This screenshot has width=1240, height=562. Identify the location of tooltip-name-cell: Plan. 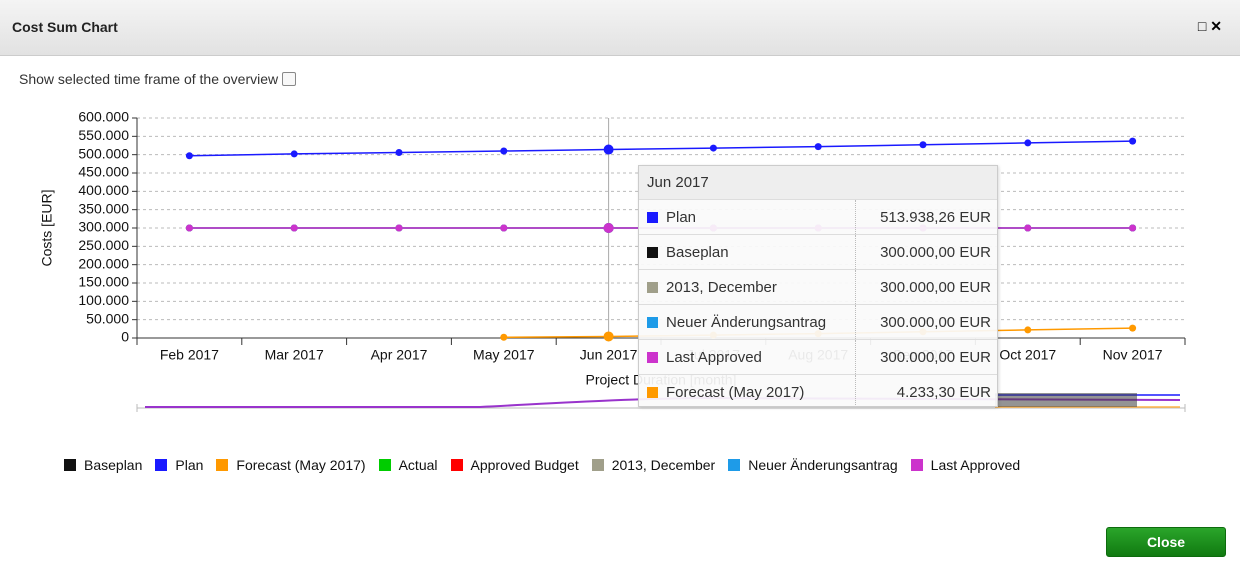
(747, 217).